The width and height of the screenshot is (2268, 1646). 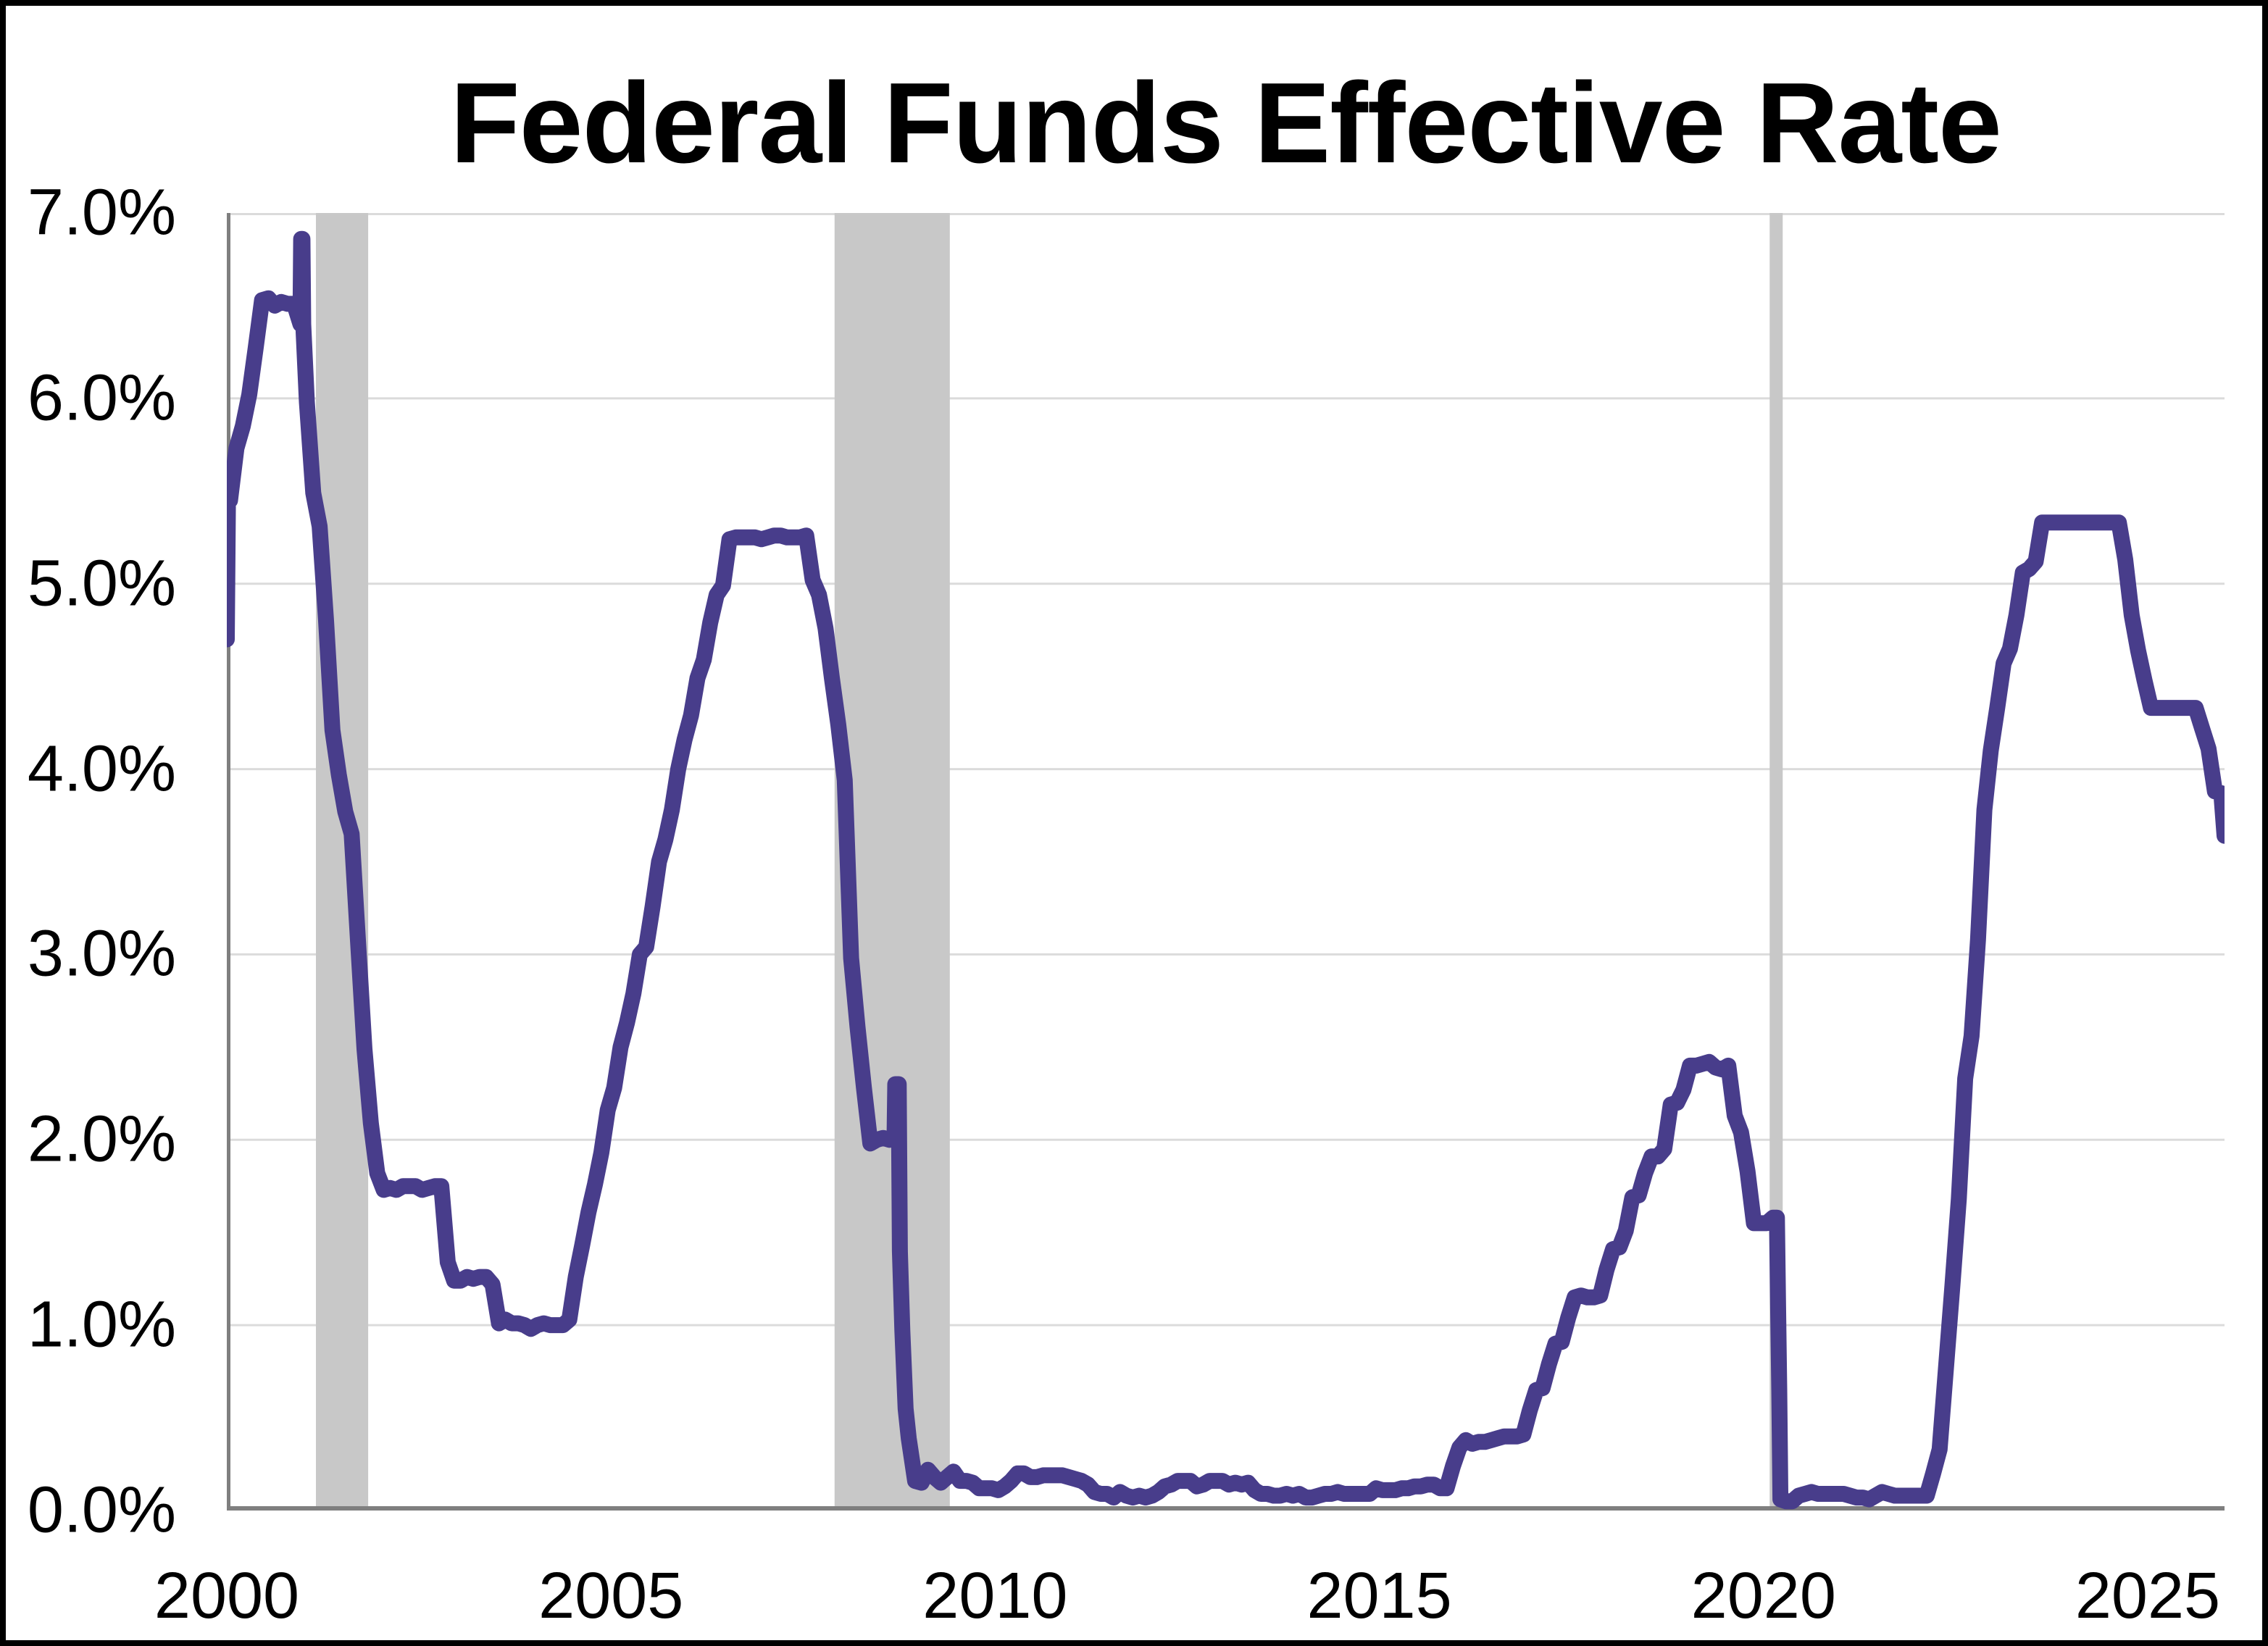 What do you see at coordinates (995, 1596) in the screenshot?
I see `x-axis-tick-label: 2010` at bounding box center [995, 1596].